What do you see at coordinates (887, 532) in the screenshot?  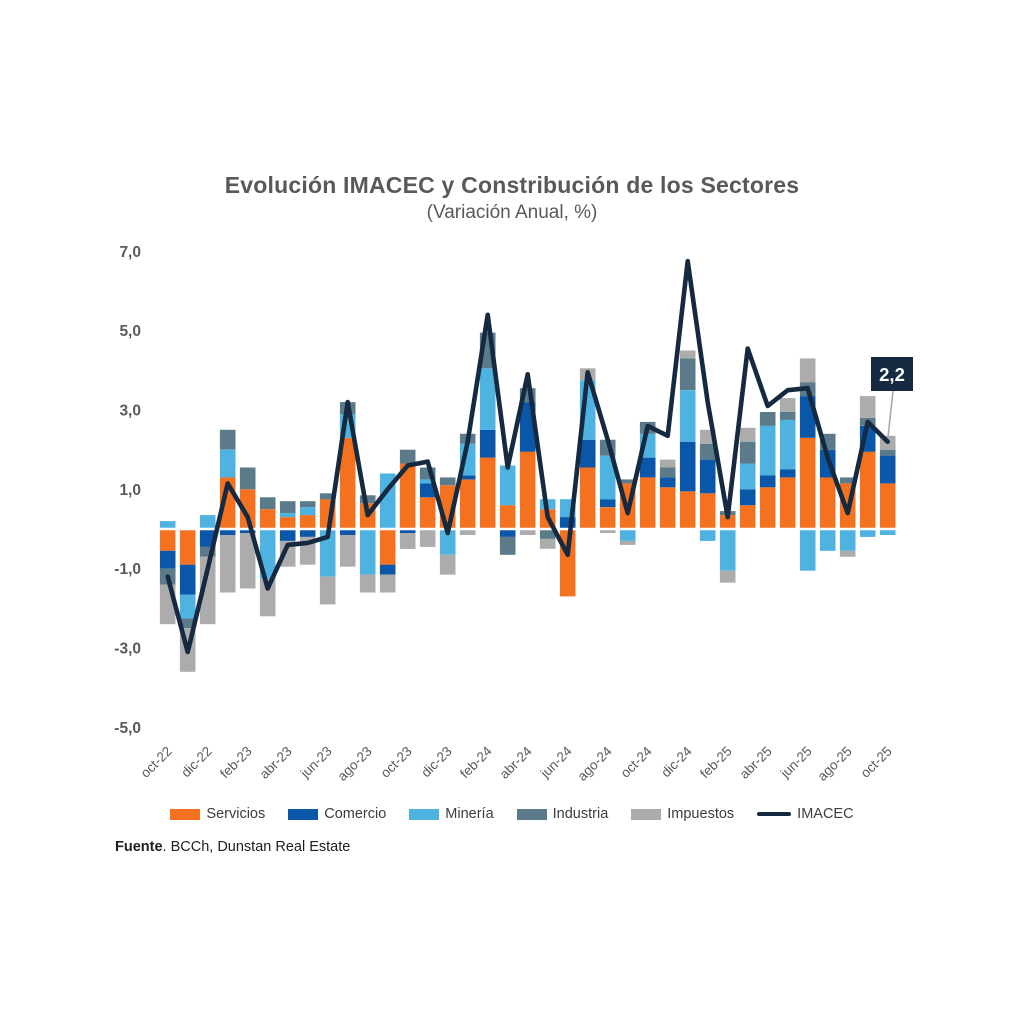 I see `bar-segment-minería-oct-25` at bounding box center [887, 532].